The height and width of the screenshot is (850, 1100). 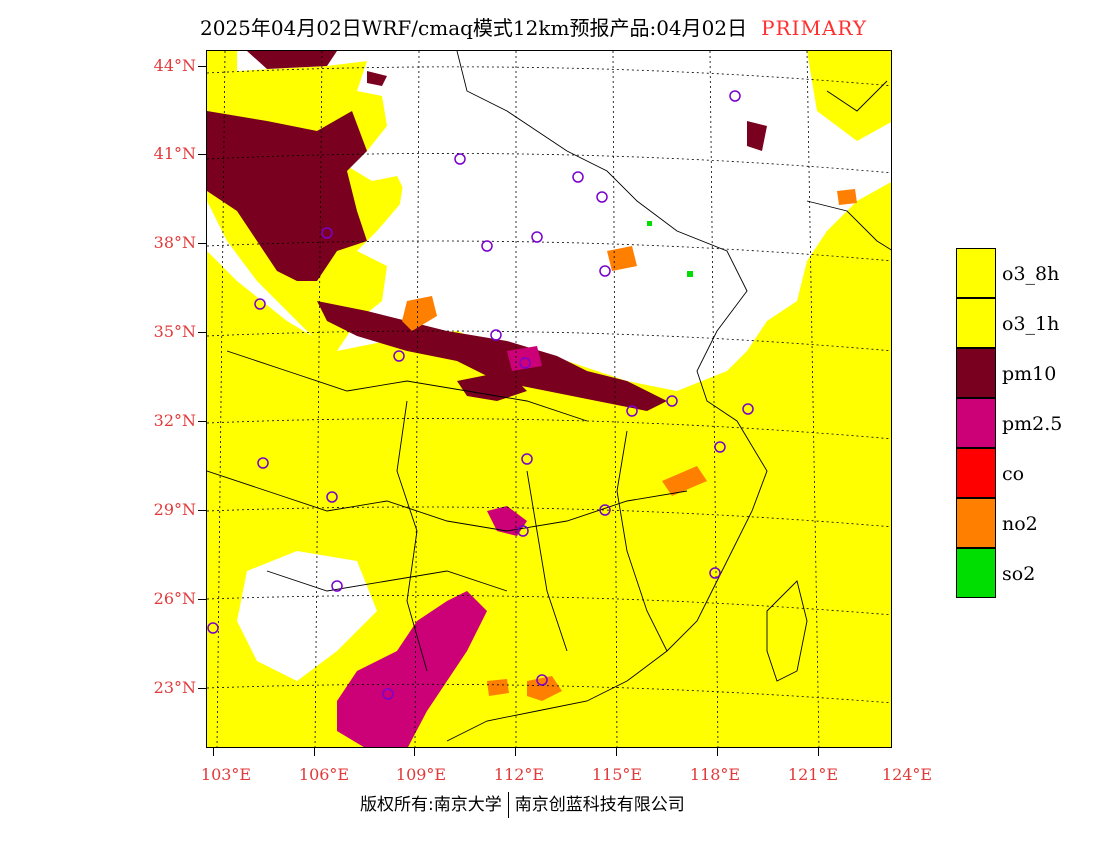 What do you see at coordinates (1031, 324) in the screenshot?
I see `legend-label: o3_1h` at bounding box center [1031, 324].